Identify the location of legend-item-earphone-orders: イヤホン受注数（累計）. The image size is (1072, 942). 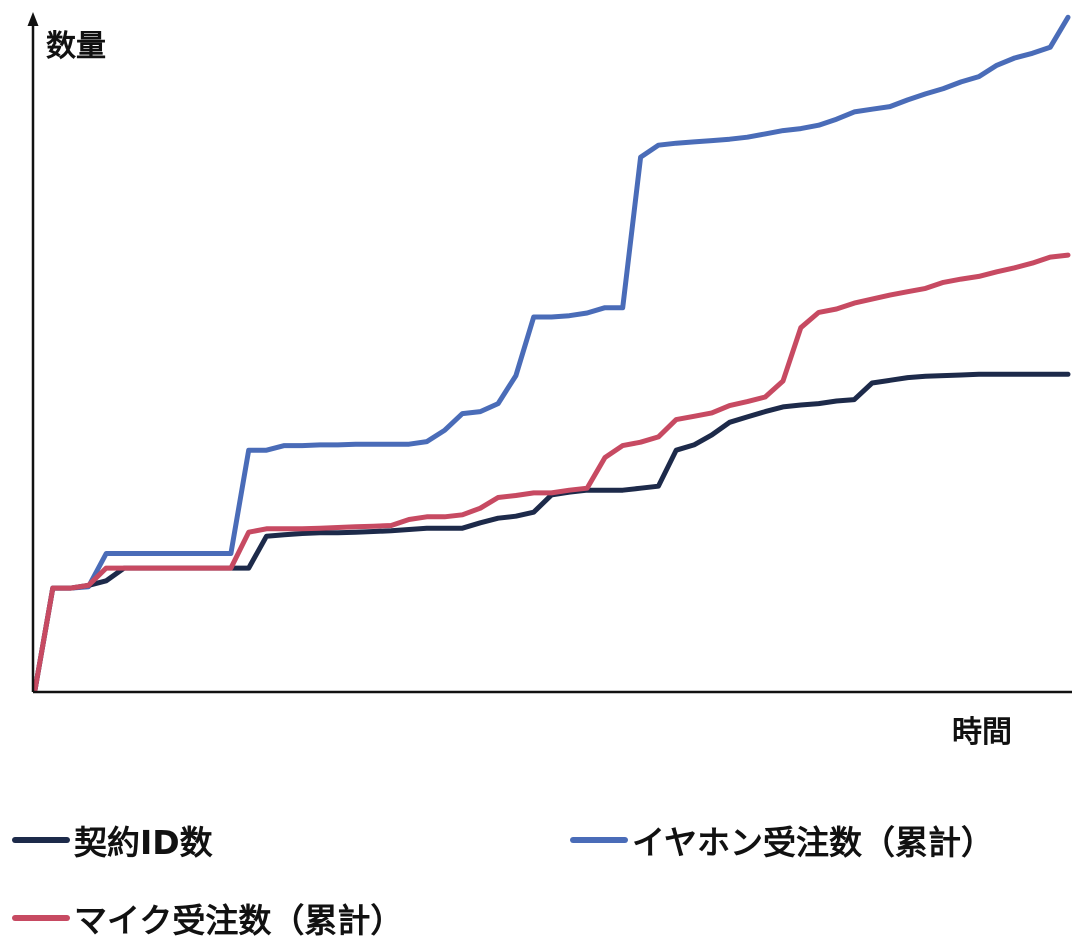
(782, 840).